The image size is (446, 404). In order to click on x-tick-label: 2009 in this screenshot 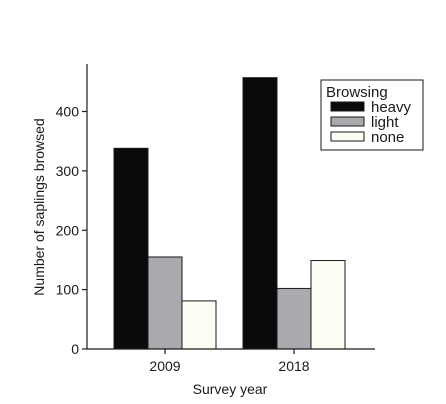, I will do `click(164, 366)`.